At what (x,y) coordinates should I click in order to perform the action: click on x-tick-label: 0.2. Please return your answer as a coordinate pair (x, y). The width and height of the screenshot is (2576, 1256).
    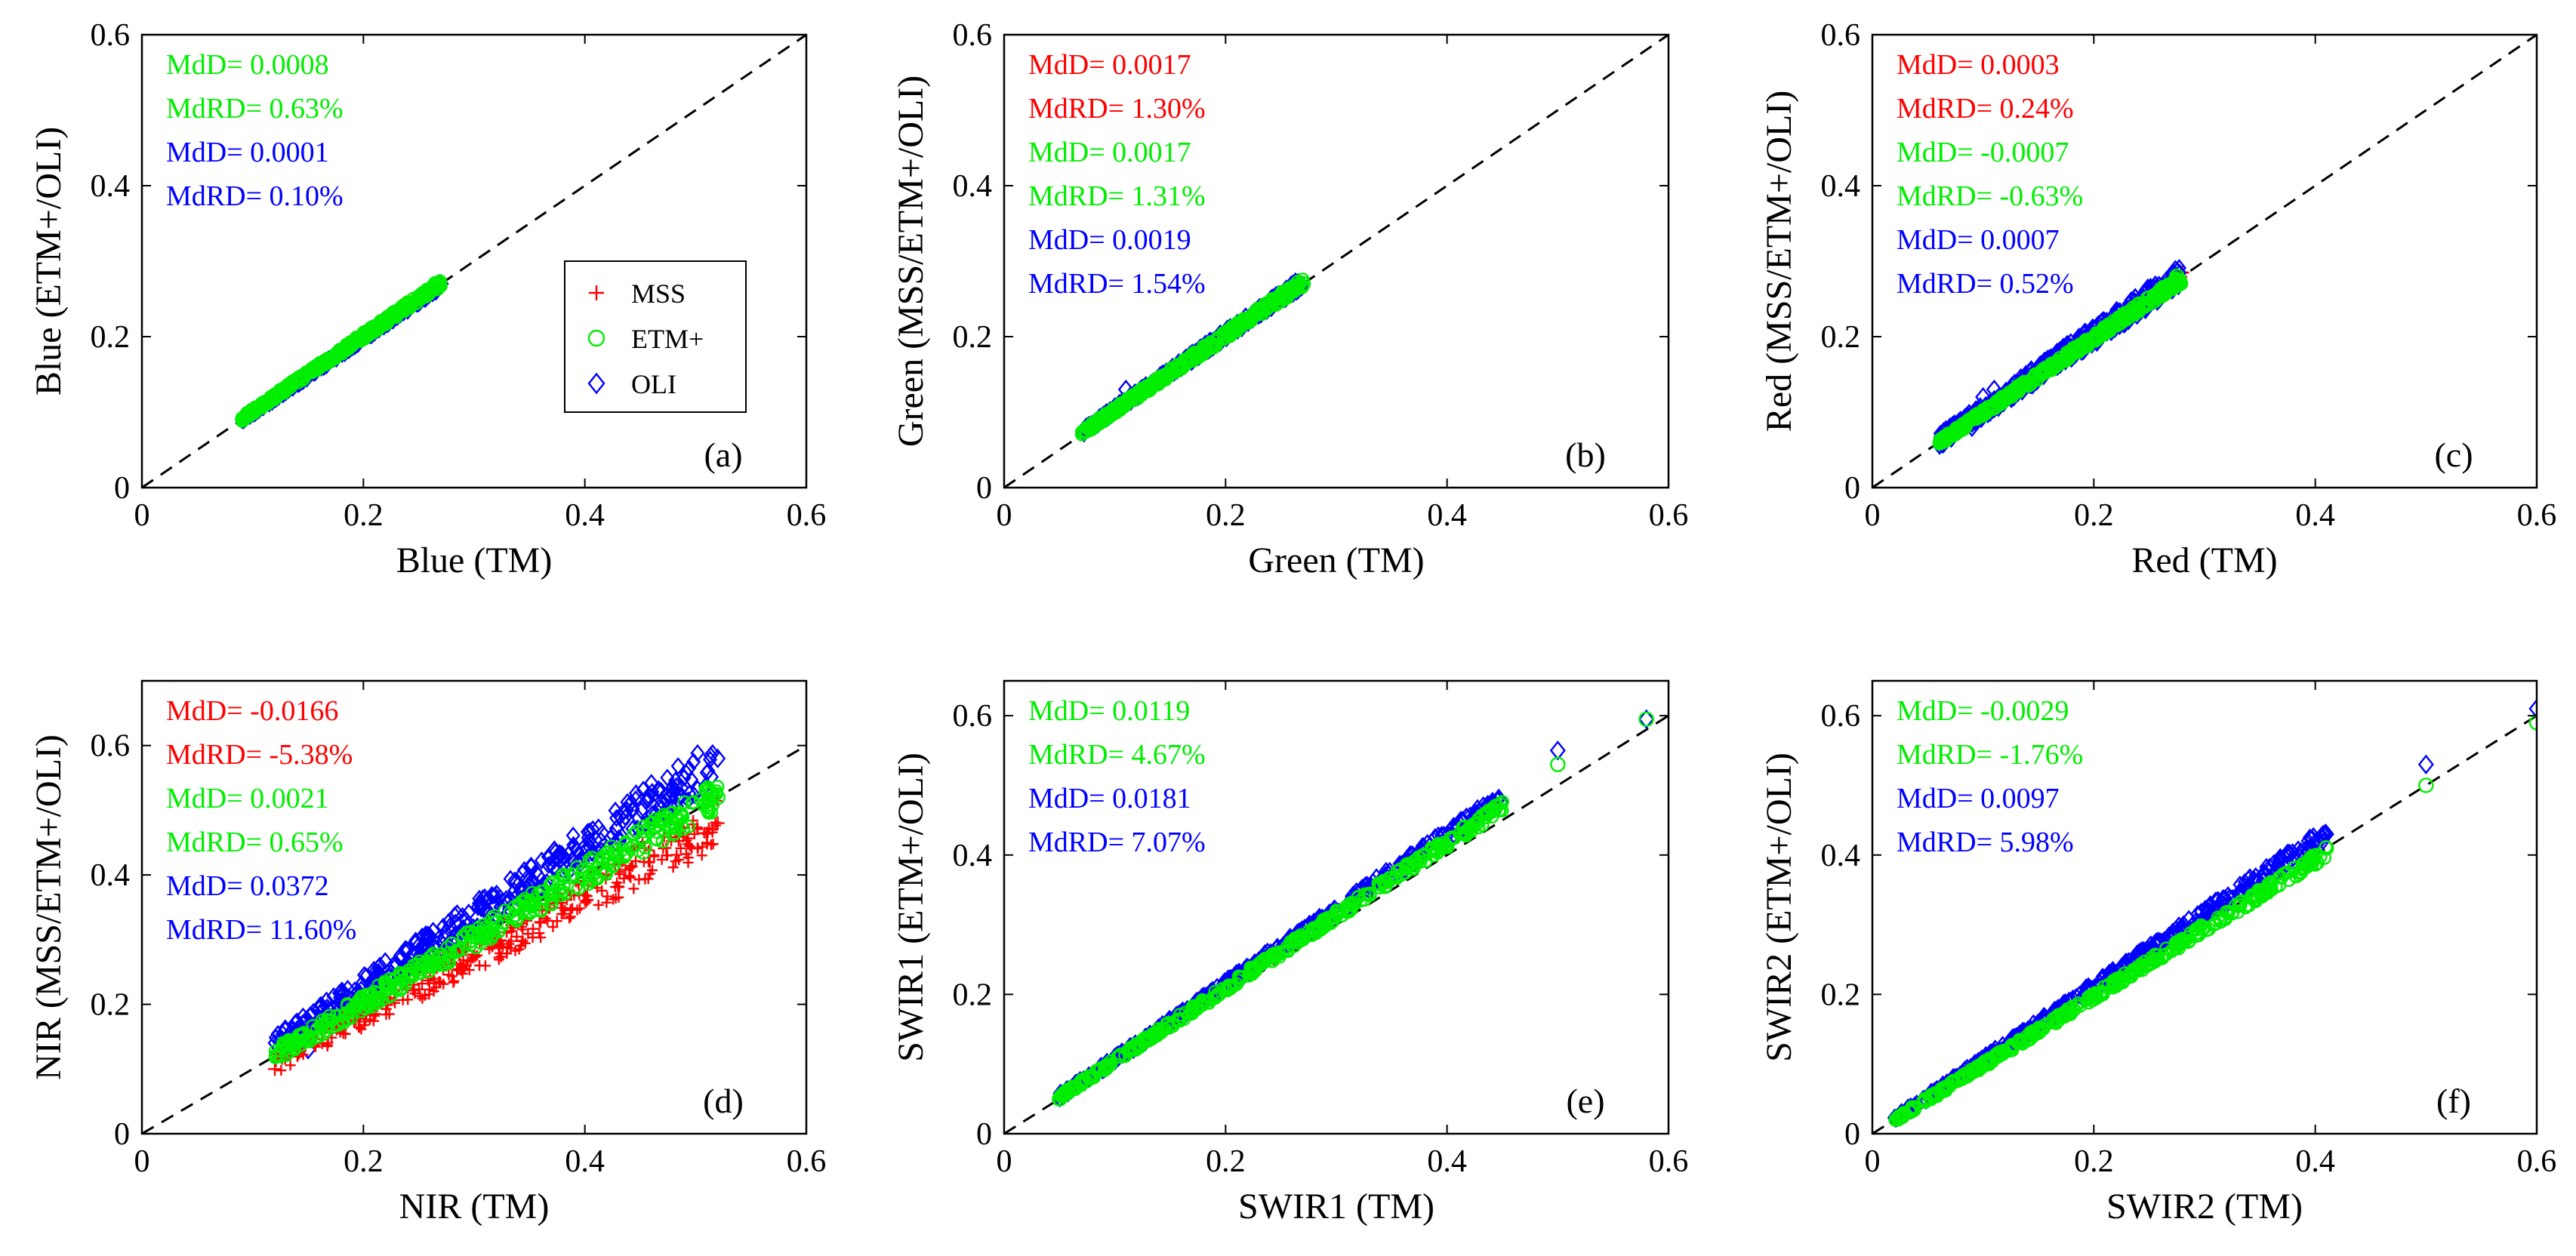
    Looking at the image, I should click on (364, 515).